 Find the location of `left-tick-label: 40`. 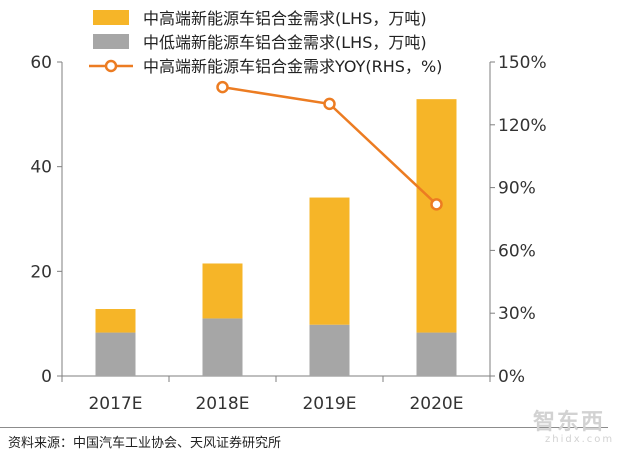

left-tick-label: 40 is located at coordinates (41, 168).